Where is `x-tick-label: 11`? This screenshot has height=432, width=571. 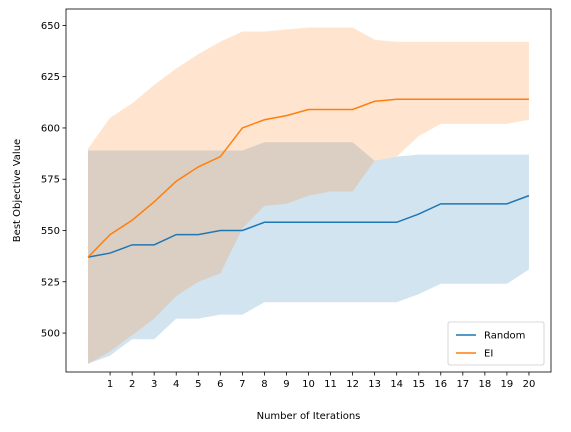
x-tick-label: 11 is located at coordinates (330, 384).